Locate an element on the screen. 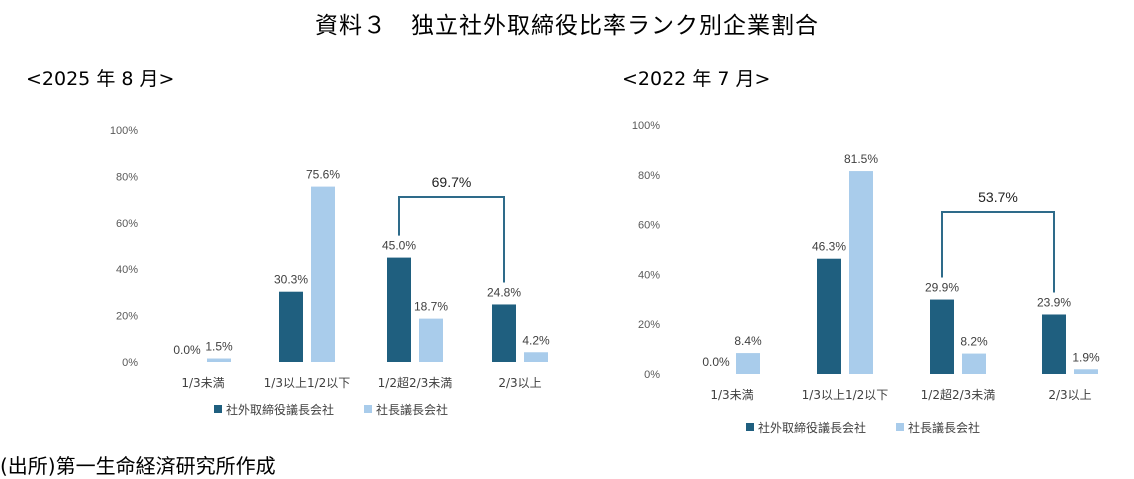  chart-1-bracket is located at coordinates (998, 252).